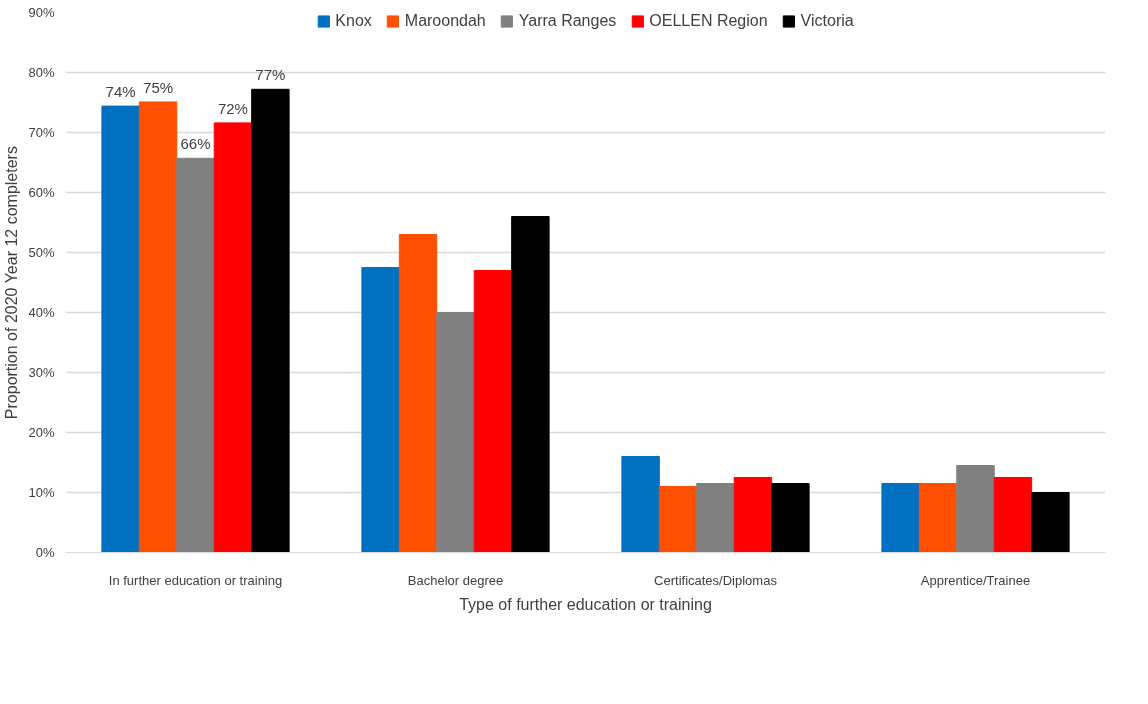 The height and width of the screenshot is (704, 1148). I want to click on x-axis-title: Type of further education or training, so click(585, 604).